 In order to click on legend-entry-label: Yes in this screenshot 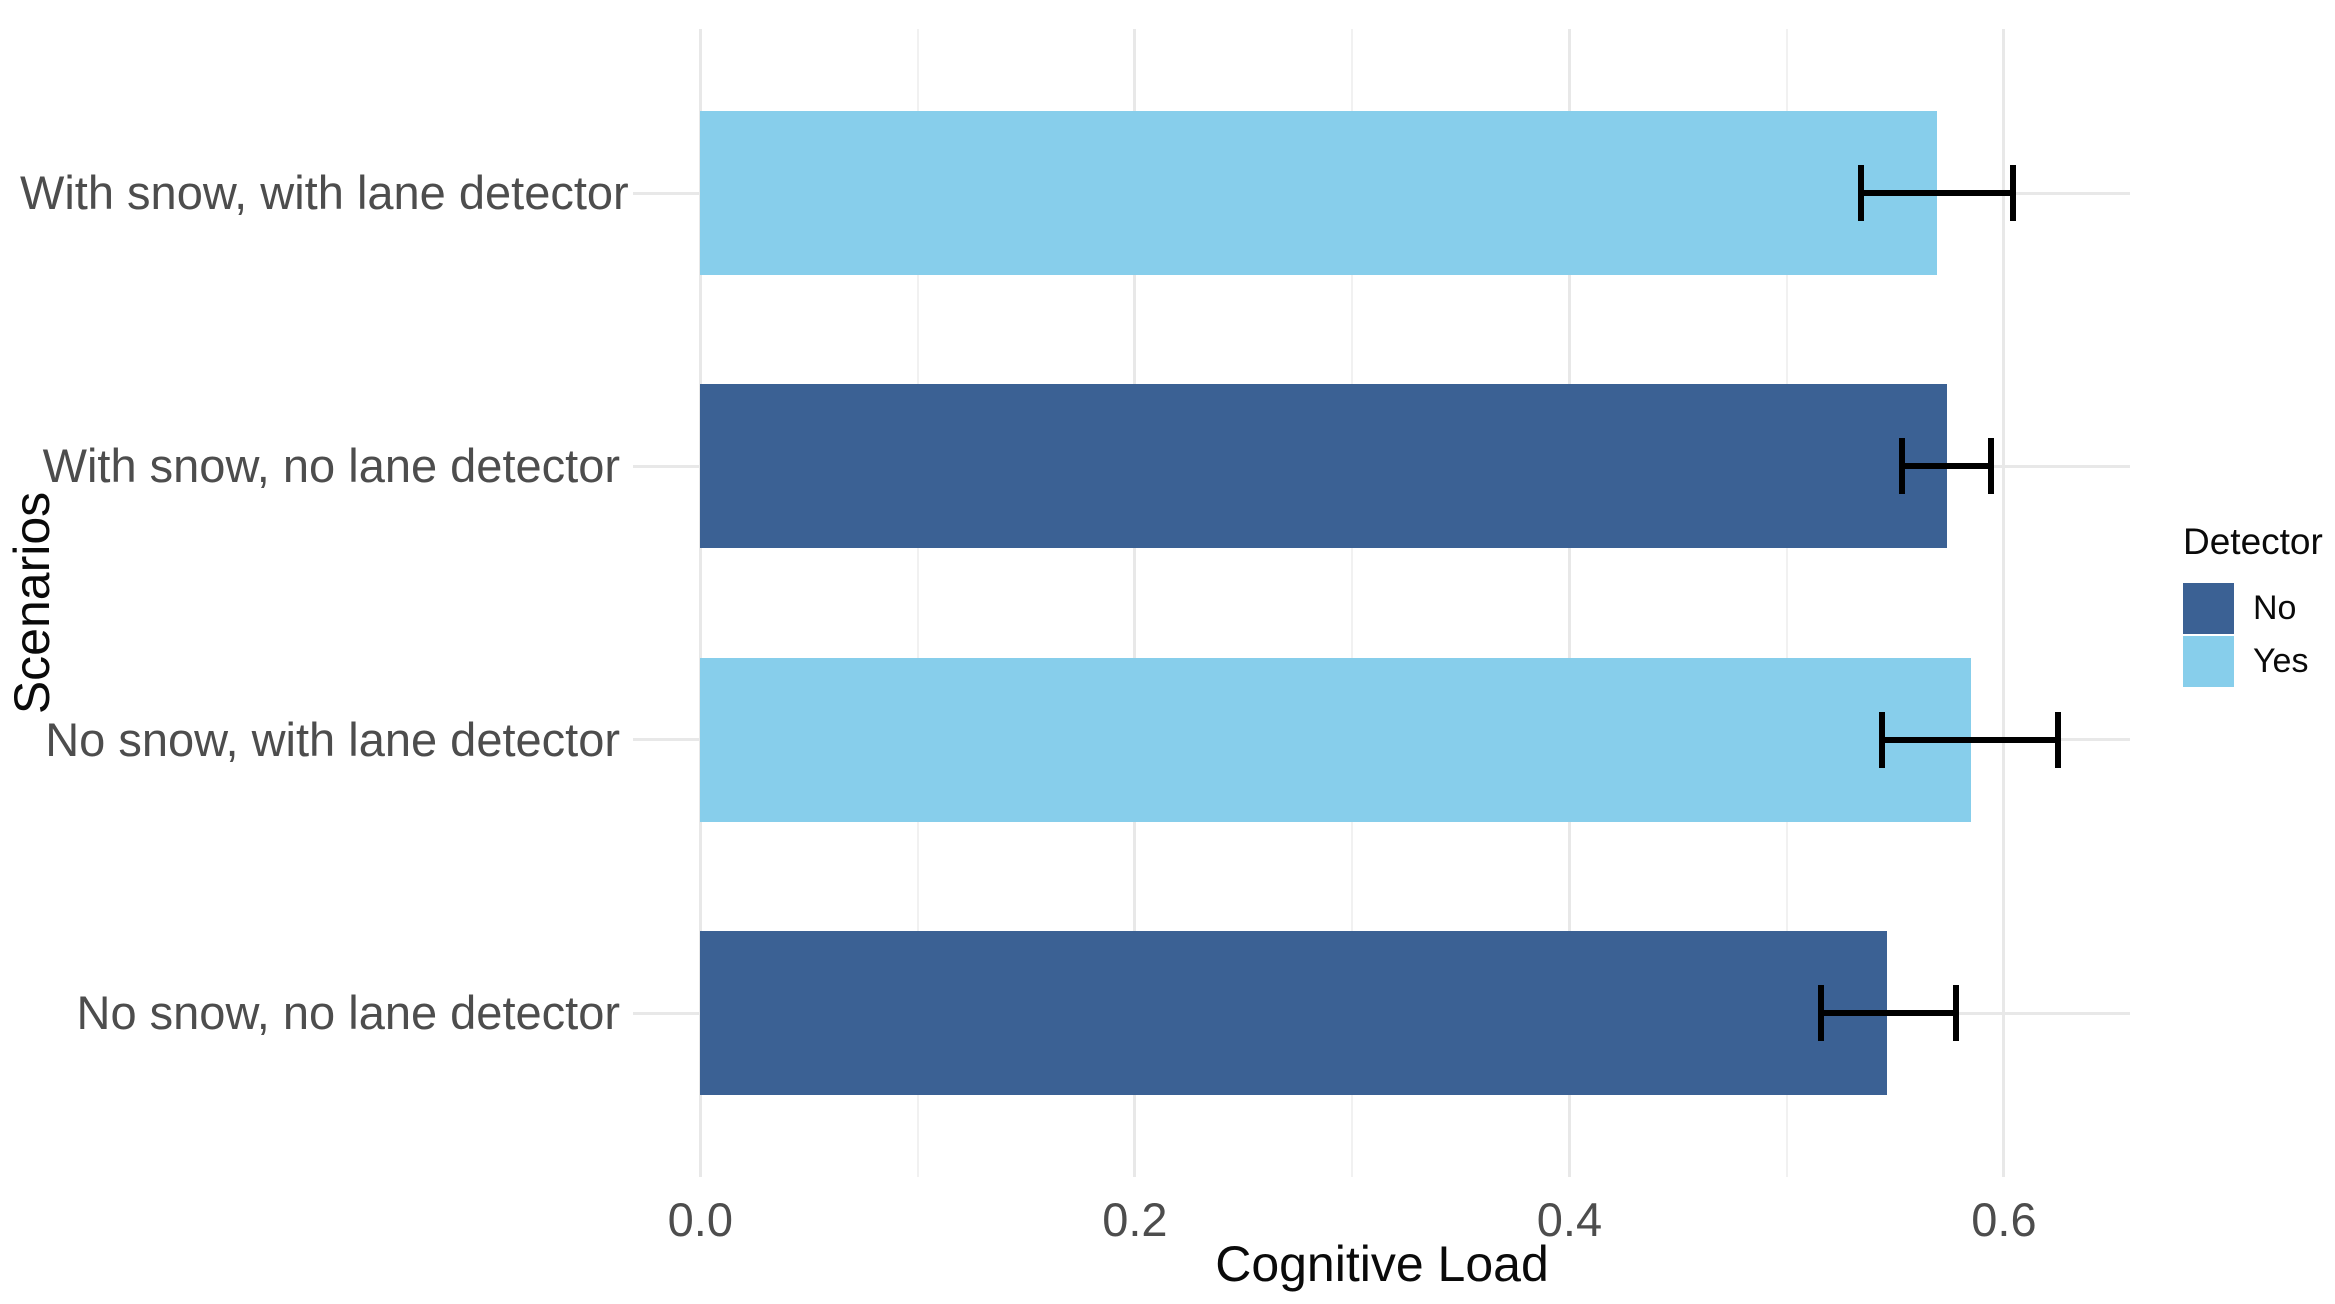, I will do `click(2281, 661)`.